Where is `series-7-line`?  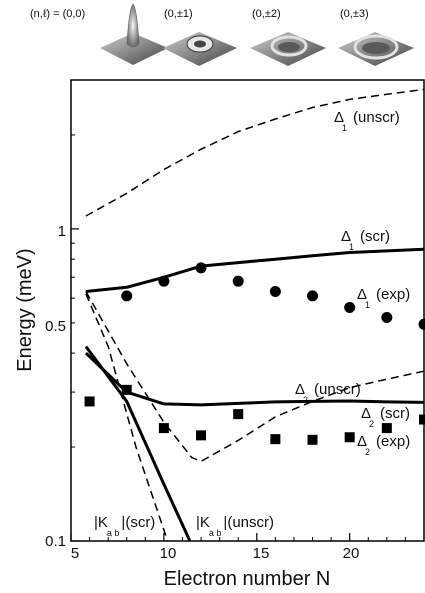
series-7-line is located at coordinates (127, 417).